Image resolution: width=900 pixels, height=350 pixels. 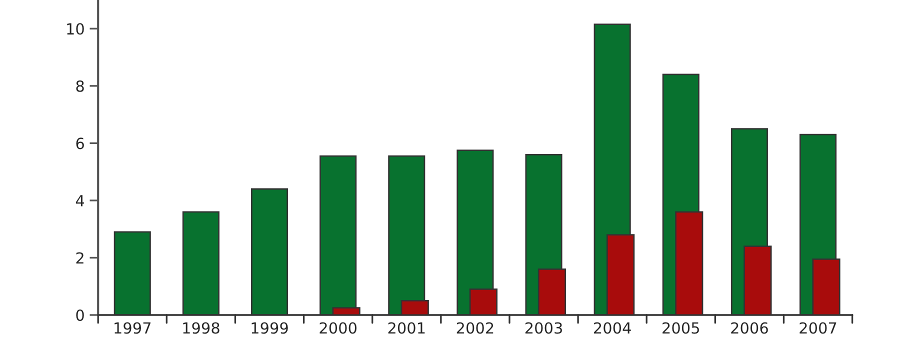 I want to click on x-tick-label: 2004, so click(x=612, y=328).